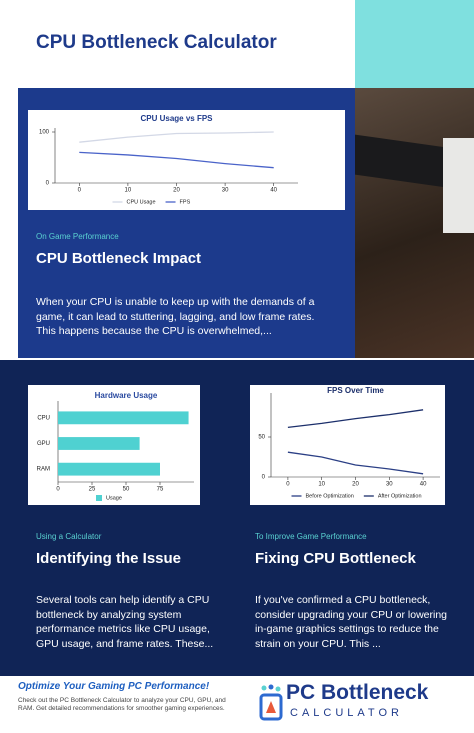  I want to click on kicker: On Game Performance, so click(77, 236).